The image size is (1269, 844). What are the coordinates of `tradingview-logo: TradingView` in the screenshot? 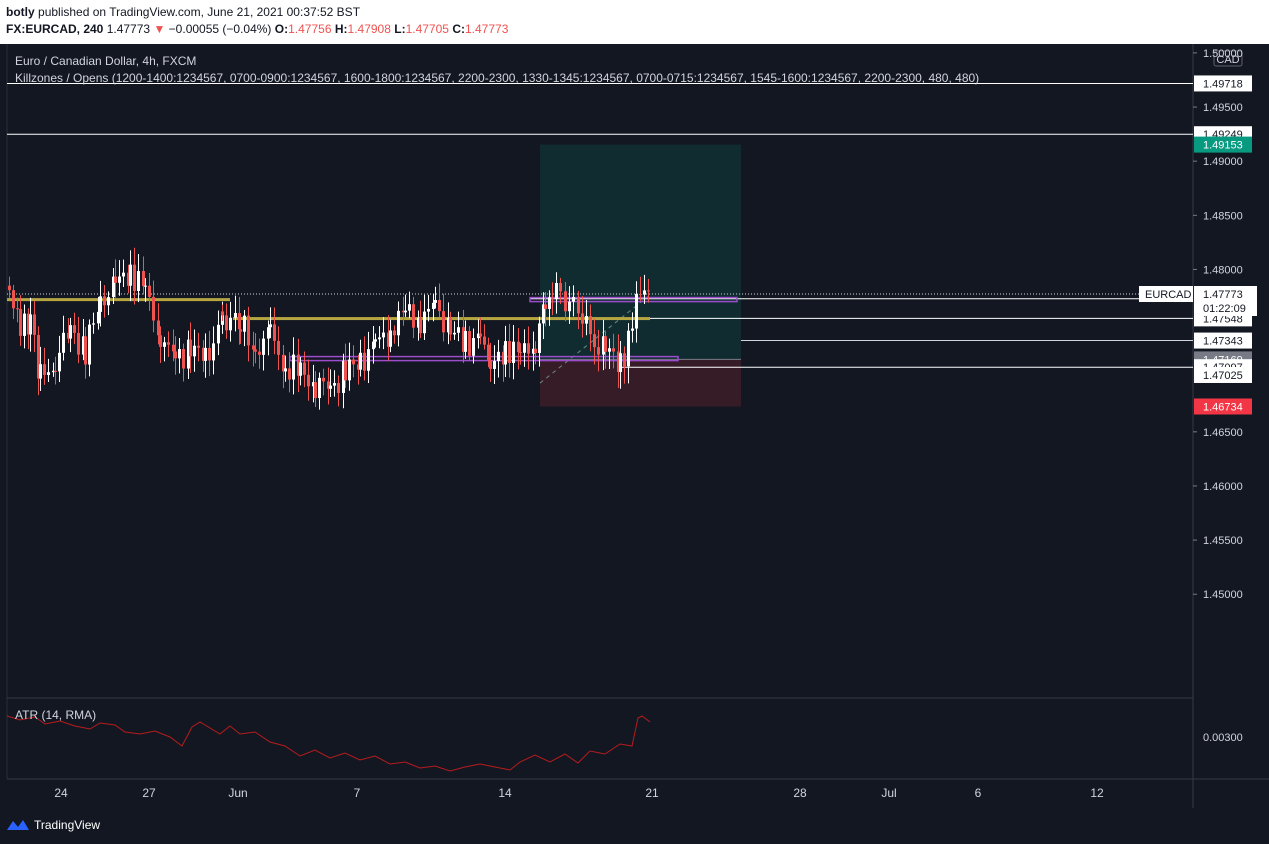 It's located at (53, 825).